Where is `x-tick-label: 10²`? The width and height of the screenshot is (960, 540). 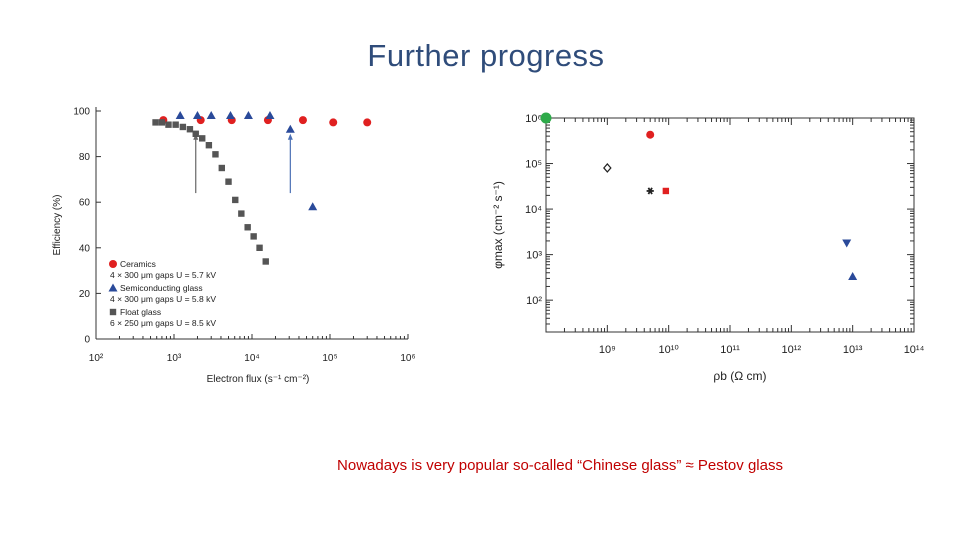 x-tick-label: 10² is located at coordinates (96, 358).